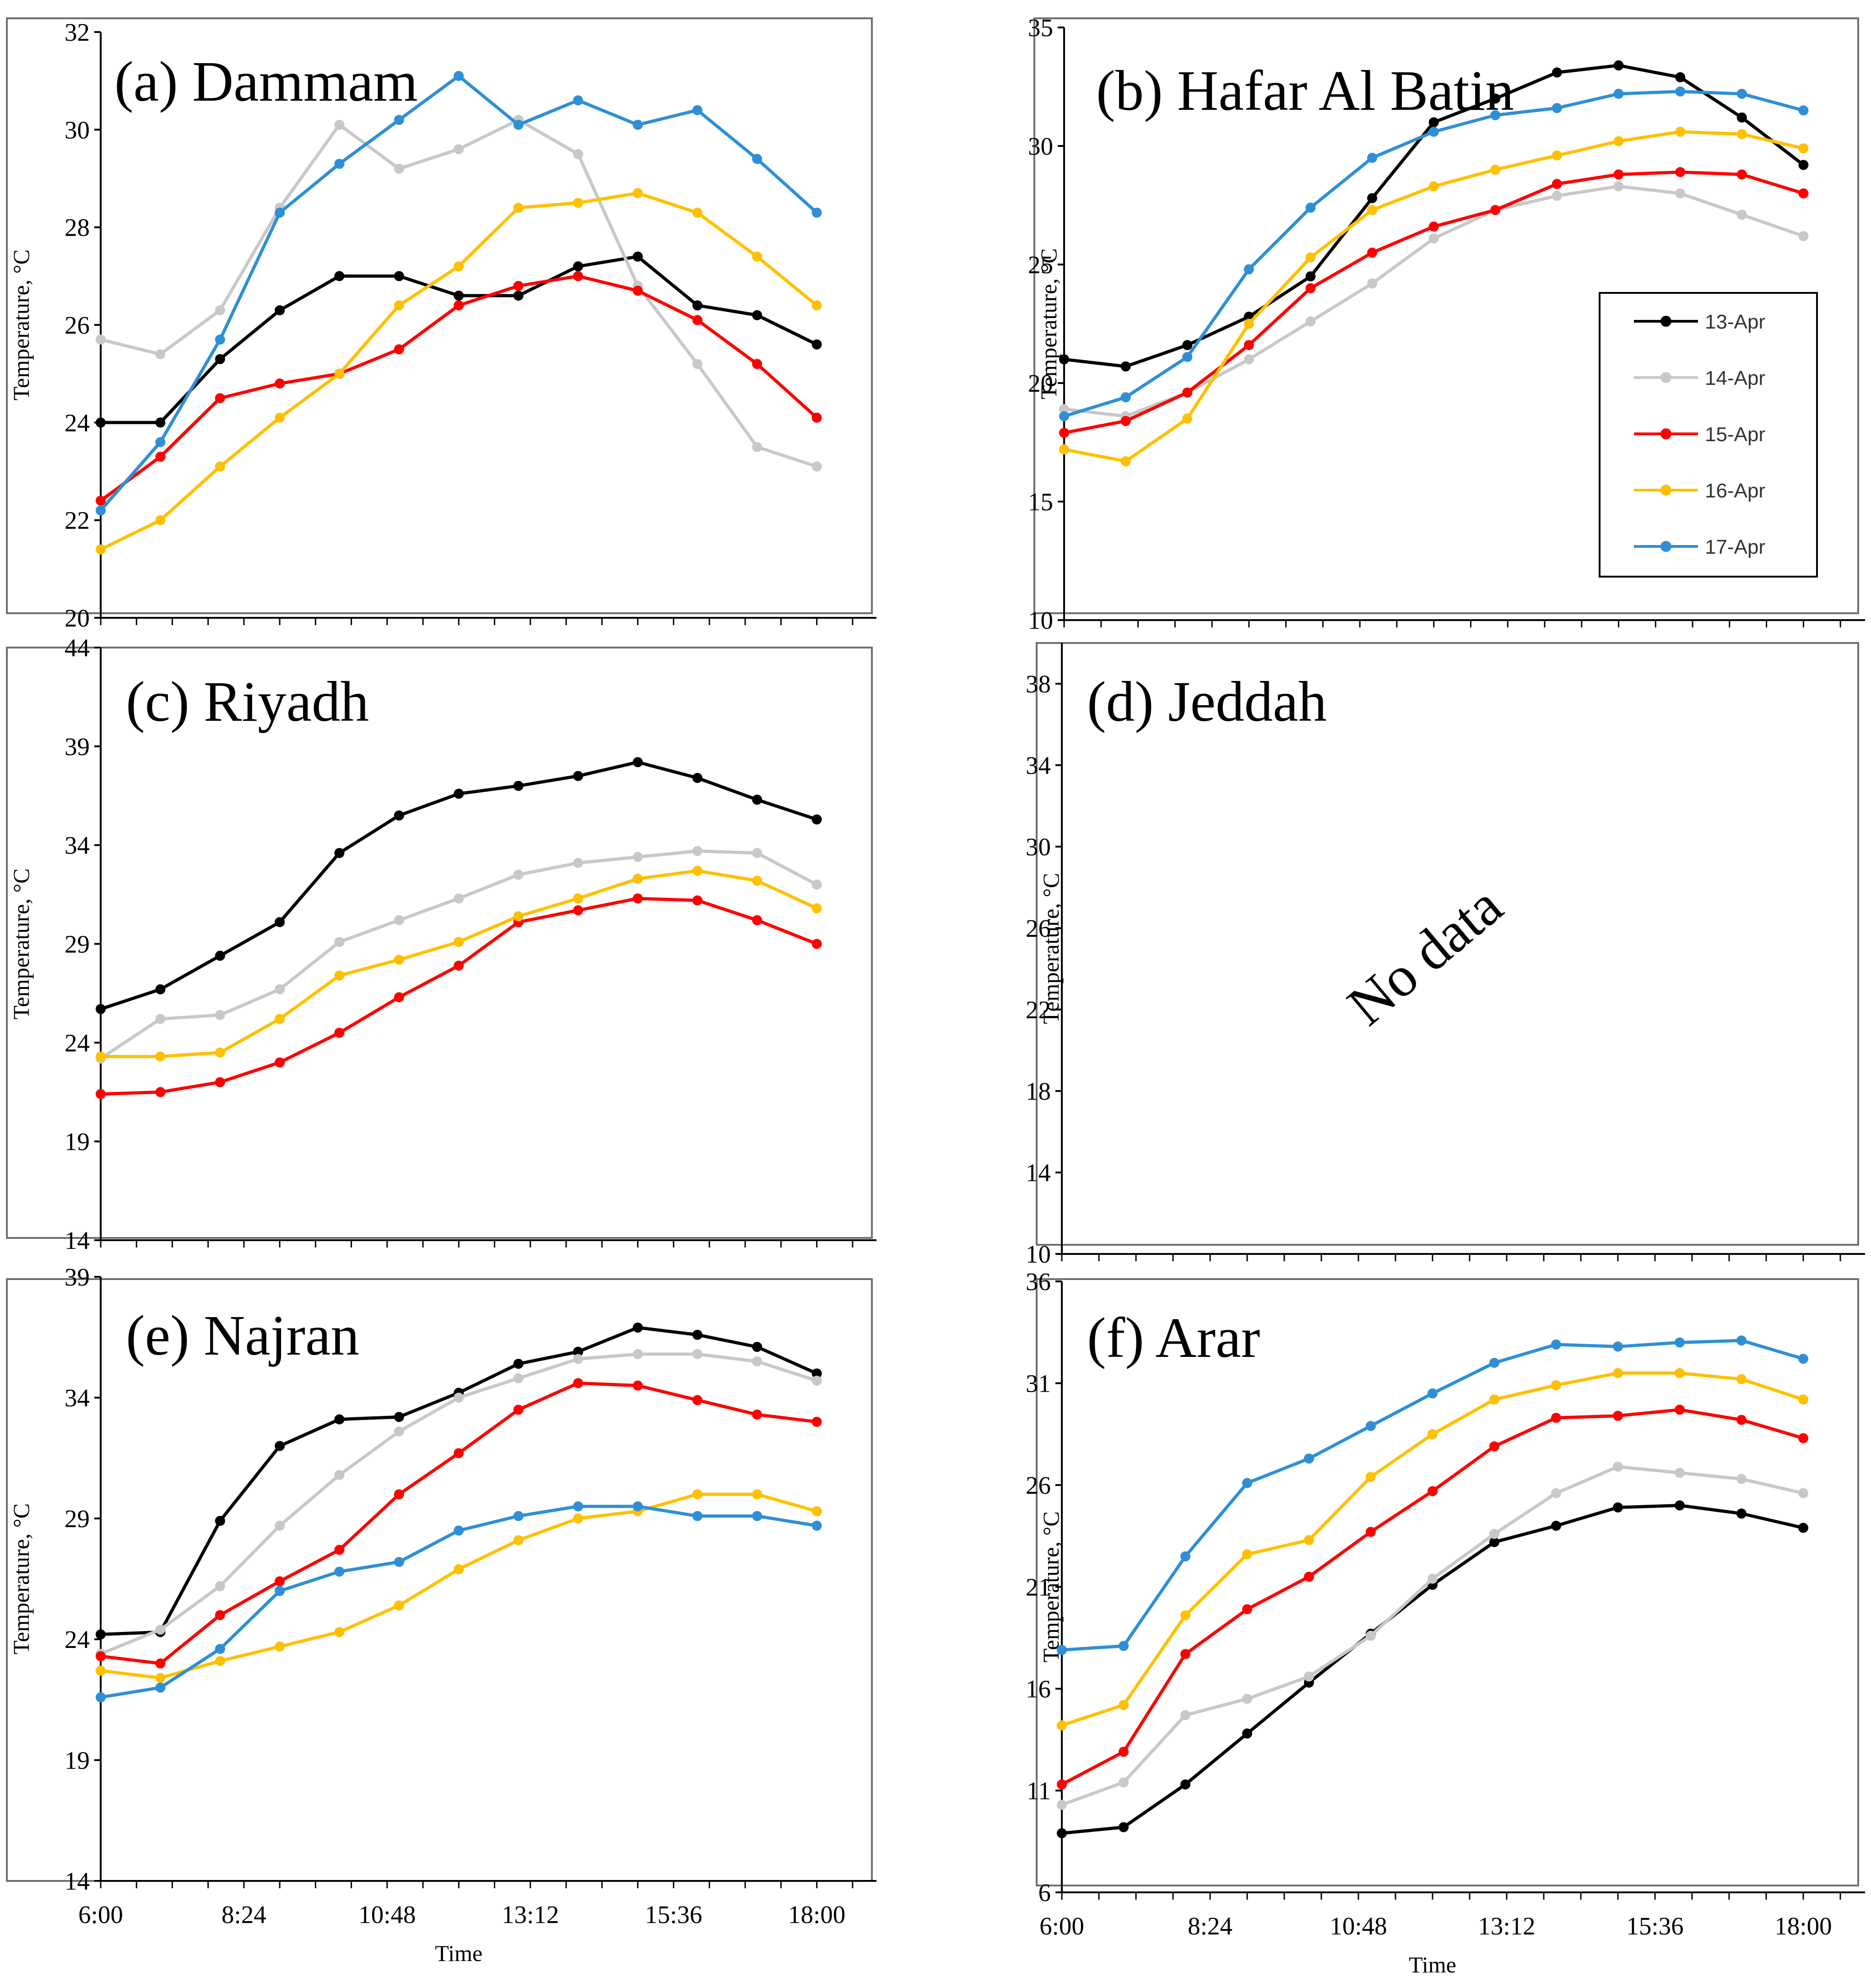 Image resolution: width=1871 pixels, height=1988 pixels. I want to click on y-tick-label: 29, so click(77, 944).